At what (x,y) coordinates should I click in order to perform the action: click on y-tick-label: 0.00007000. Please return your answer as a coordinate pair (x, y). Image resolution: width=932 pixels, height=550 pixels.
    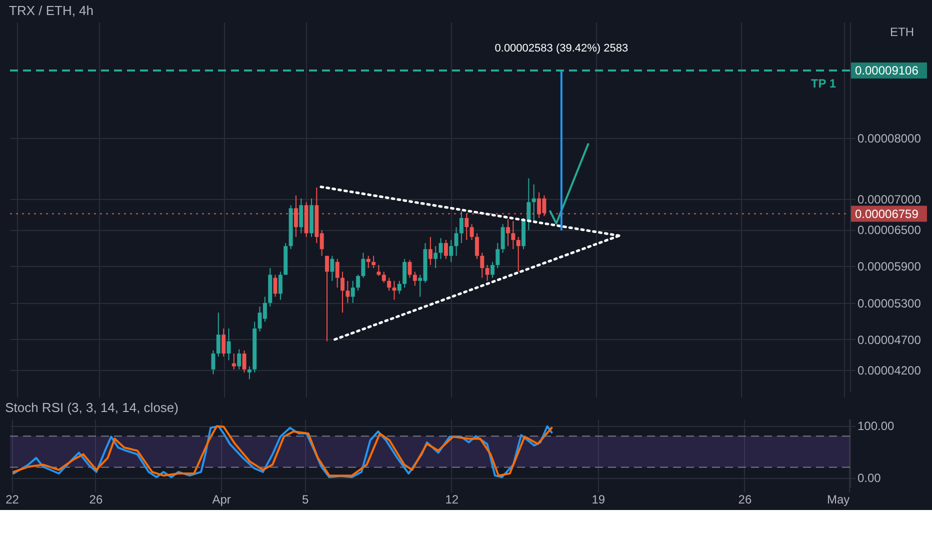
    Looking at the image, I should click on (890, 199).